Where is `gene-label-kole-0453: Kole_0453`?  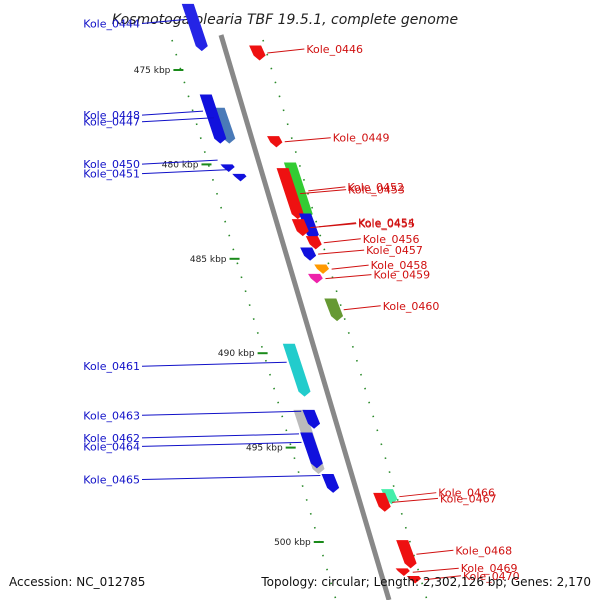
gene-label-kole-0453: Kole_0453 is located at coordinates (376, 190).